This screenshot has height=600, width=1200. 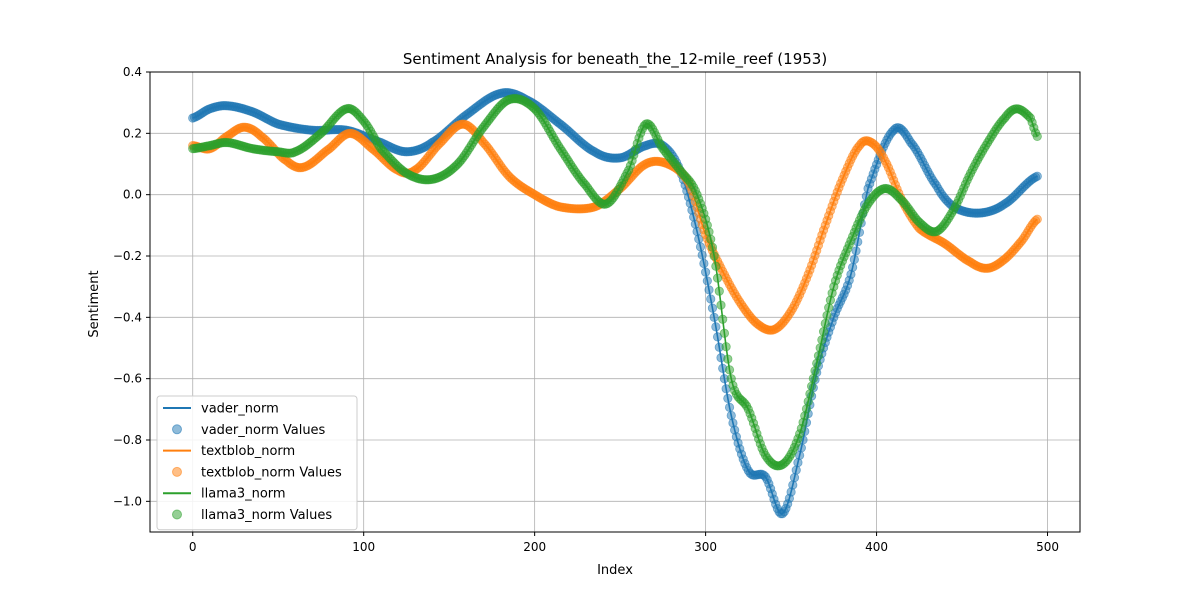 I want to click on y-tick-label: −0.8, so click(x=127, y=440).